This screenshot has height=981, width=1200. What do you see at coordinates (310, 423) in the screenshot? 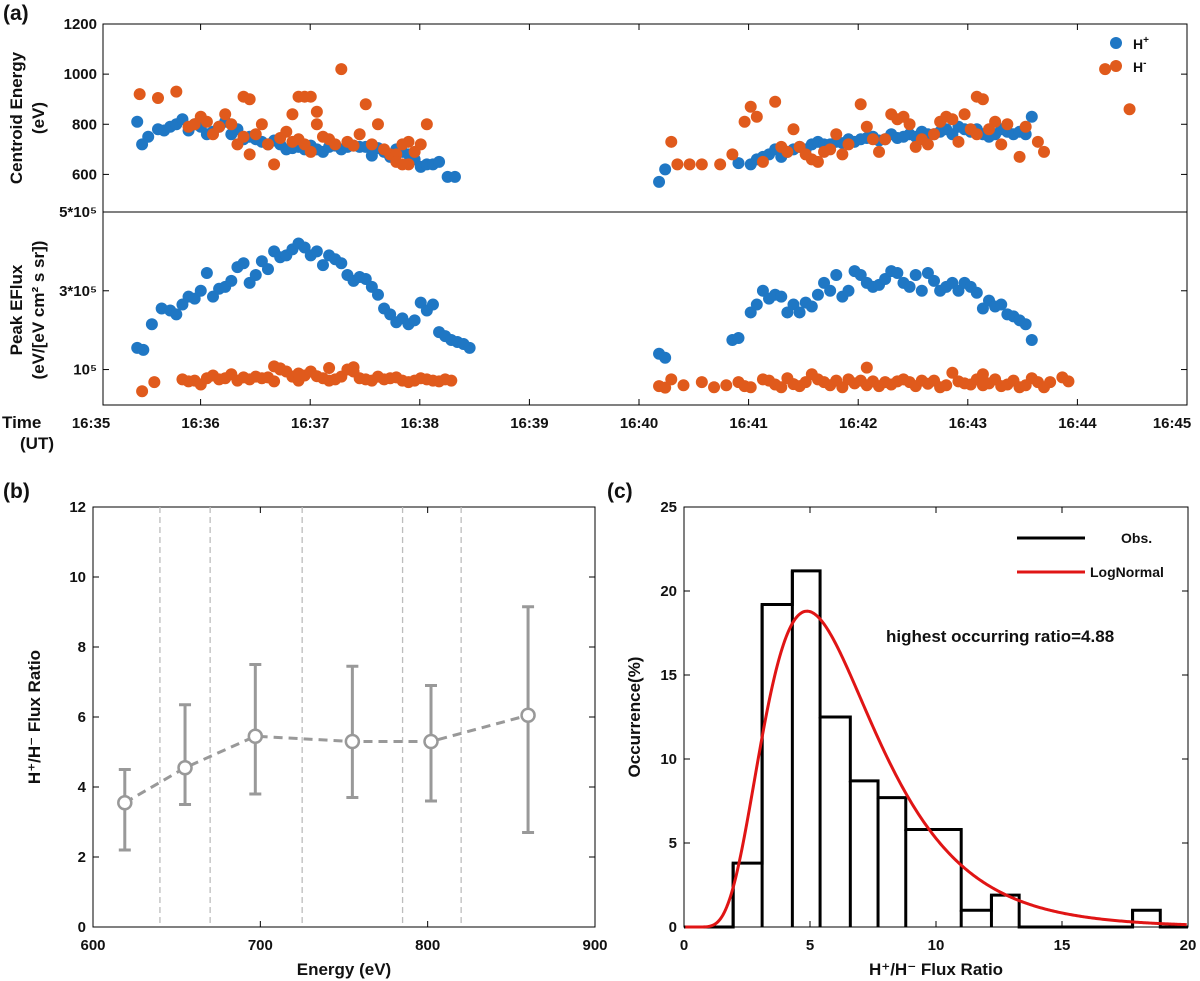
I see `a-xtick-label: 16:37` at bounding box center [310, 423].